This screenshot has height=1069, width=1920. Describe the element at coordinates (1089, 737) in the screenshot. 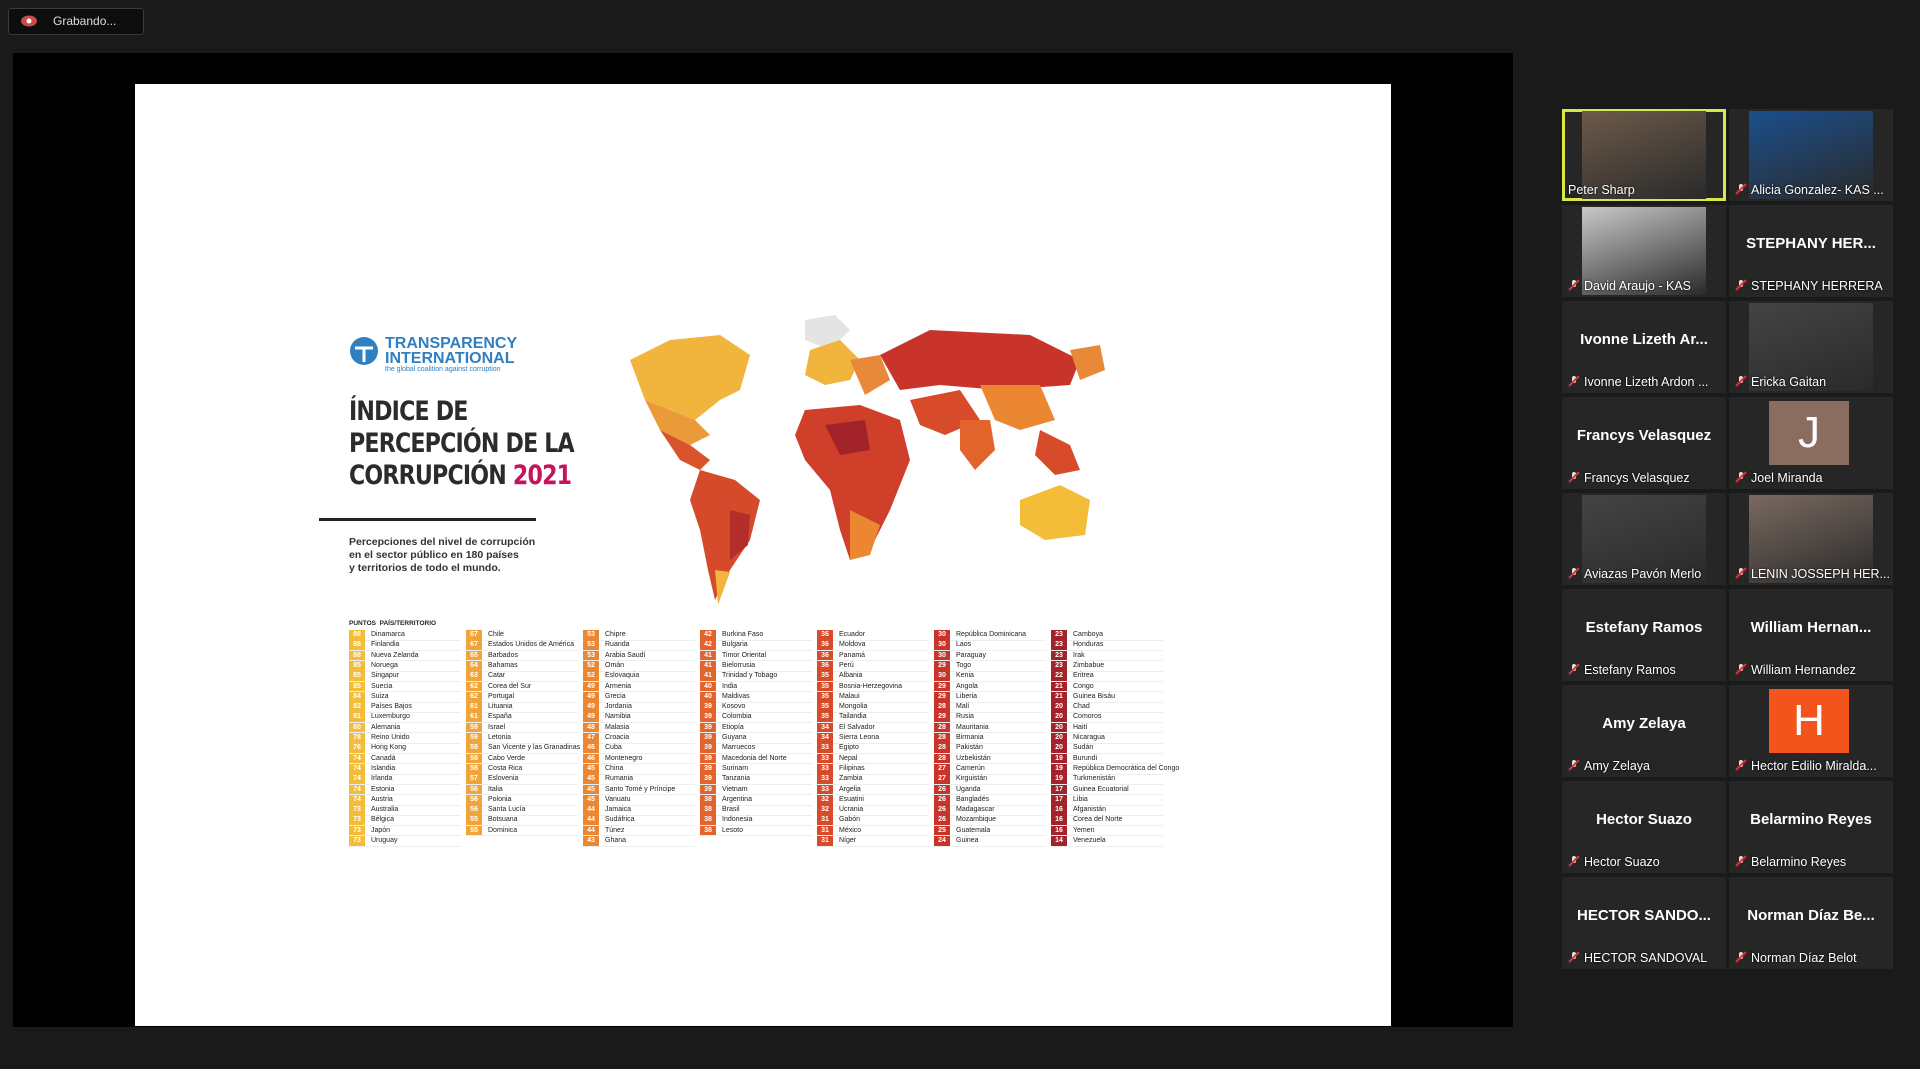

I see `country: Nicaragua` at that location.